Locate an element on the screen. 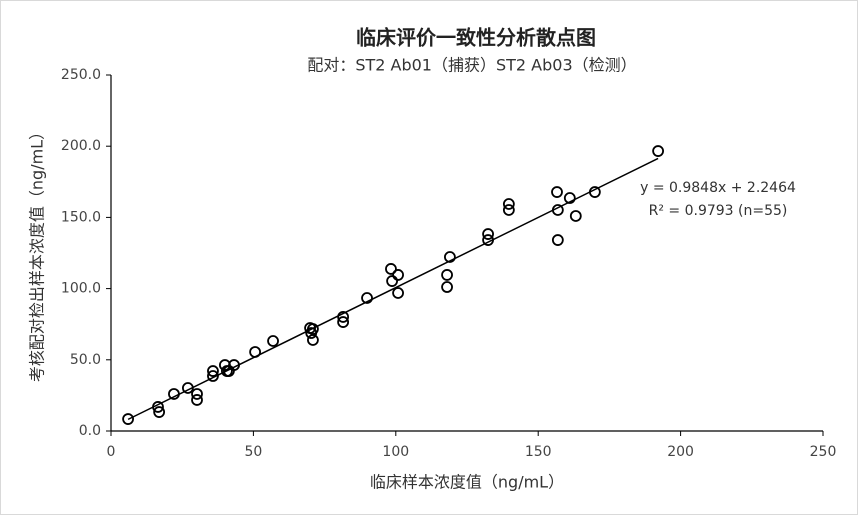 This screenshot has width=858, height=515. x-tick-label: 200 is located at coordinates (680, 452).